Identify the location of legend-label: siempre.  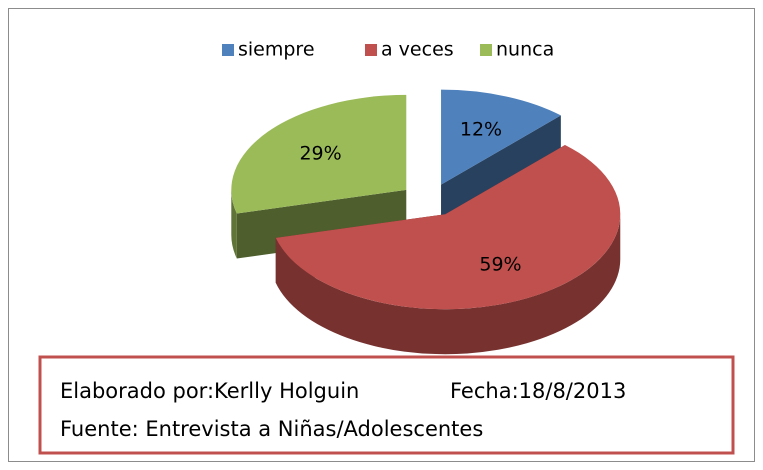
(276, 50).